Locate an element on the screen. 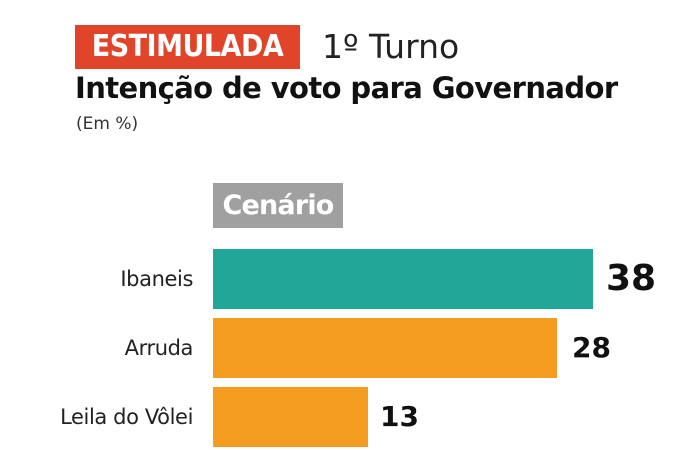 The image size is (675, 450). unit-label: (Em %) is located at coordinates (107, 124).